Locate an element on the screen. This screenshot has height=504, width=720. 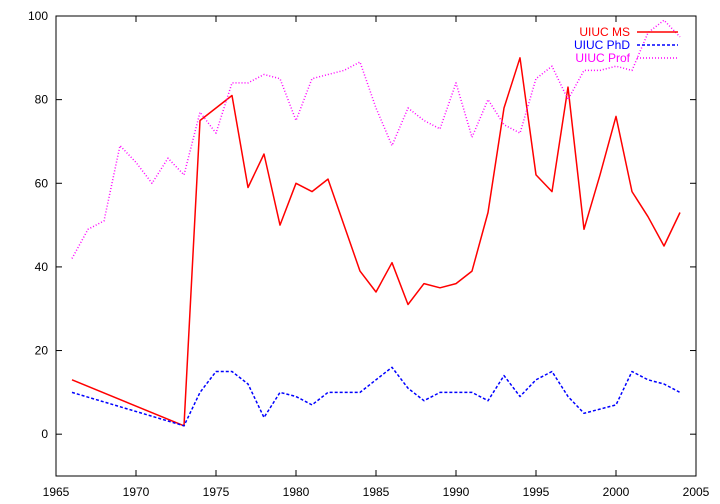
x-tick-label: 1980 is located at coordinates (296, 492).